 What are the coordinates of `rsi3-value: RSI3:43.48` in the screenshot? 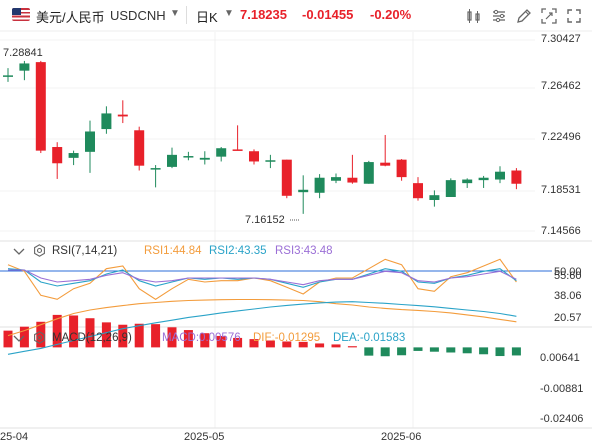 It's located at (304, 251).